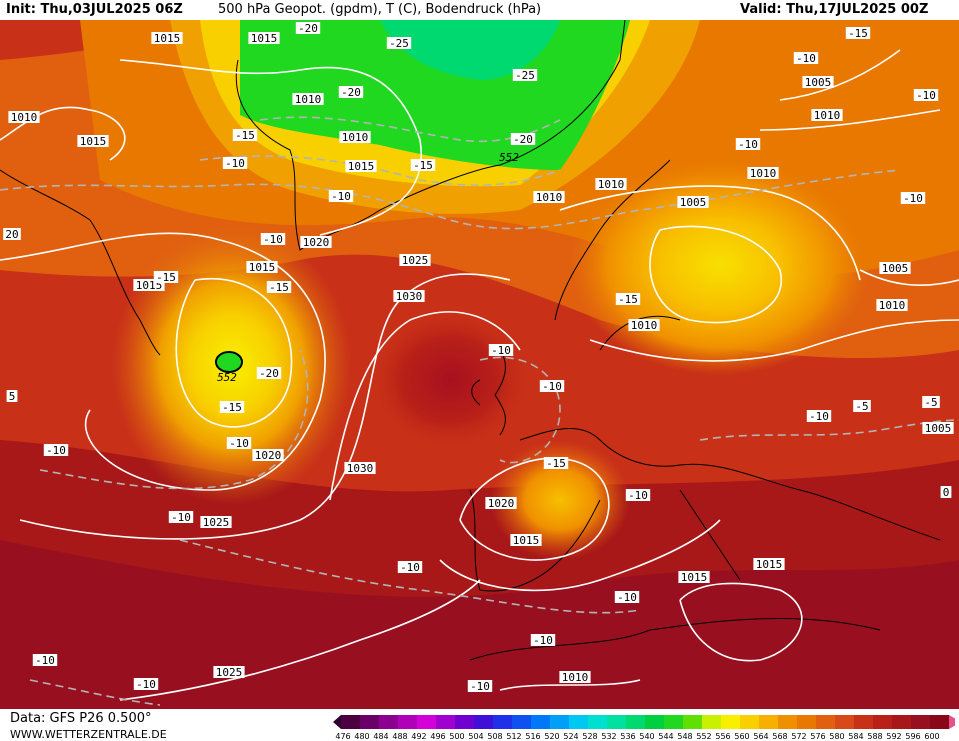  Describe the element at coordinates (716, 274) in the screenshot. I see `isobar-1005-scand` at that location.